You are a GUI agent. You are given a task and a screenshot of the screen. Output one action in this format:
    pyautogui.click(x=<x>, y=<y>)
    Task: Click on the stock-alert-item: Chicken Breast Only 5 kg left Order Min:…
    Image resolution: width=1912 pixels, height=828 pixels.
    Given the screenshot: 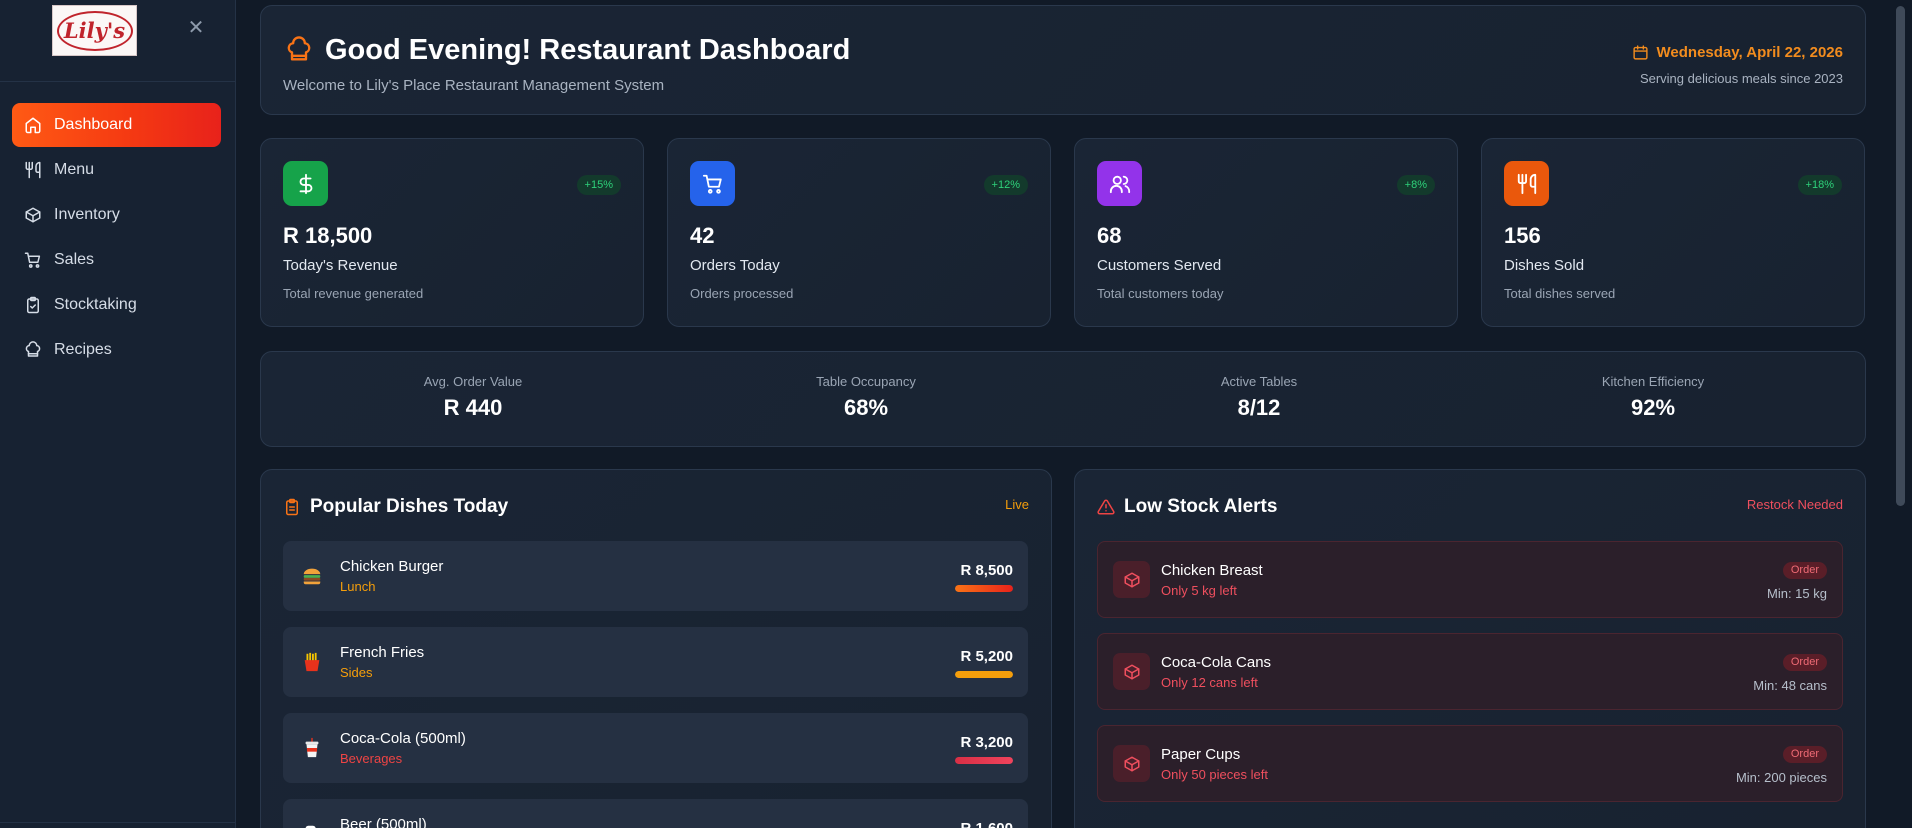 What is the action you would take?
    pyautogui.click(x=1470, y=579)
    